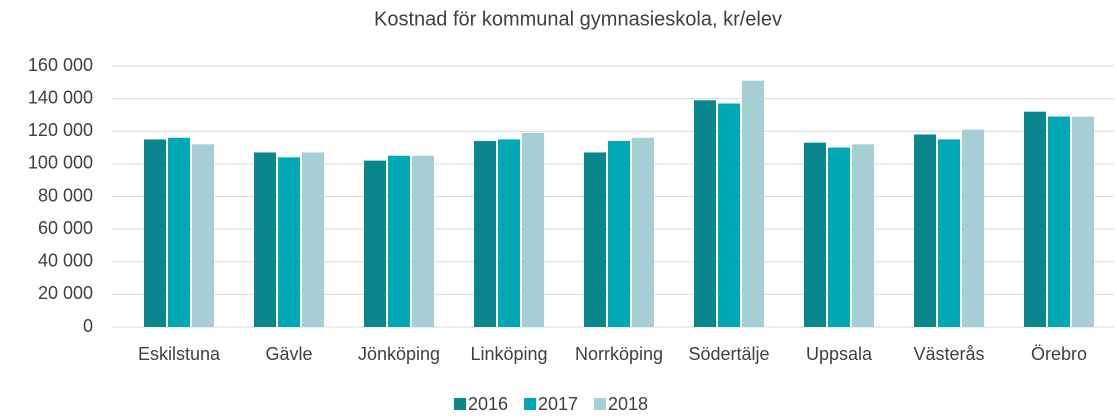 The height and width of the screenshot is (419, 1117). What do you see at coordinates (65, 228) in the screenshot?
I see `y-tick-label: 60 000` at bounding box center [65, 228].